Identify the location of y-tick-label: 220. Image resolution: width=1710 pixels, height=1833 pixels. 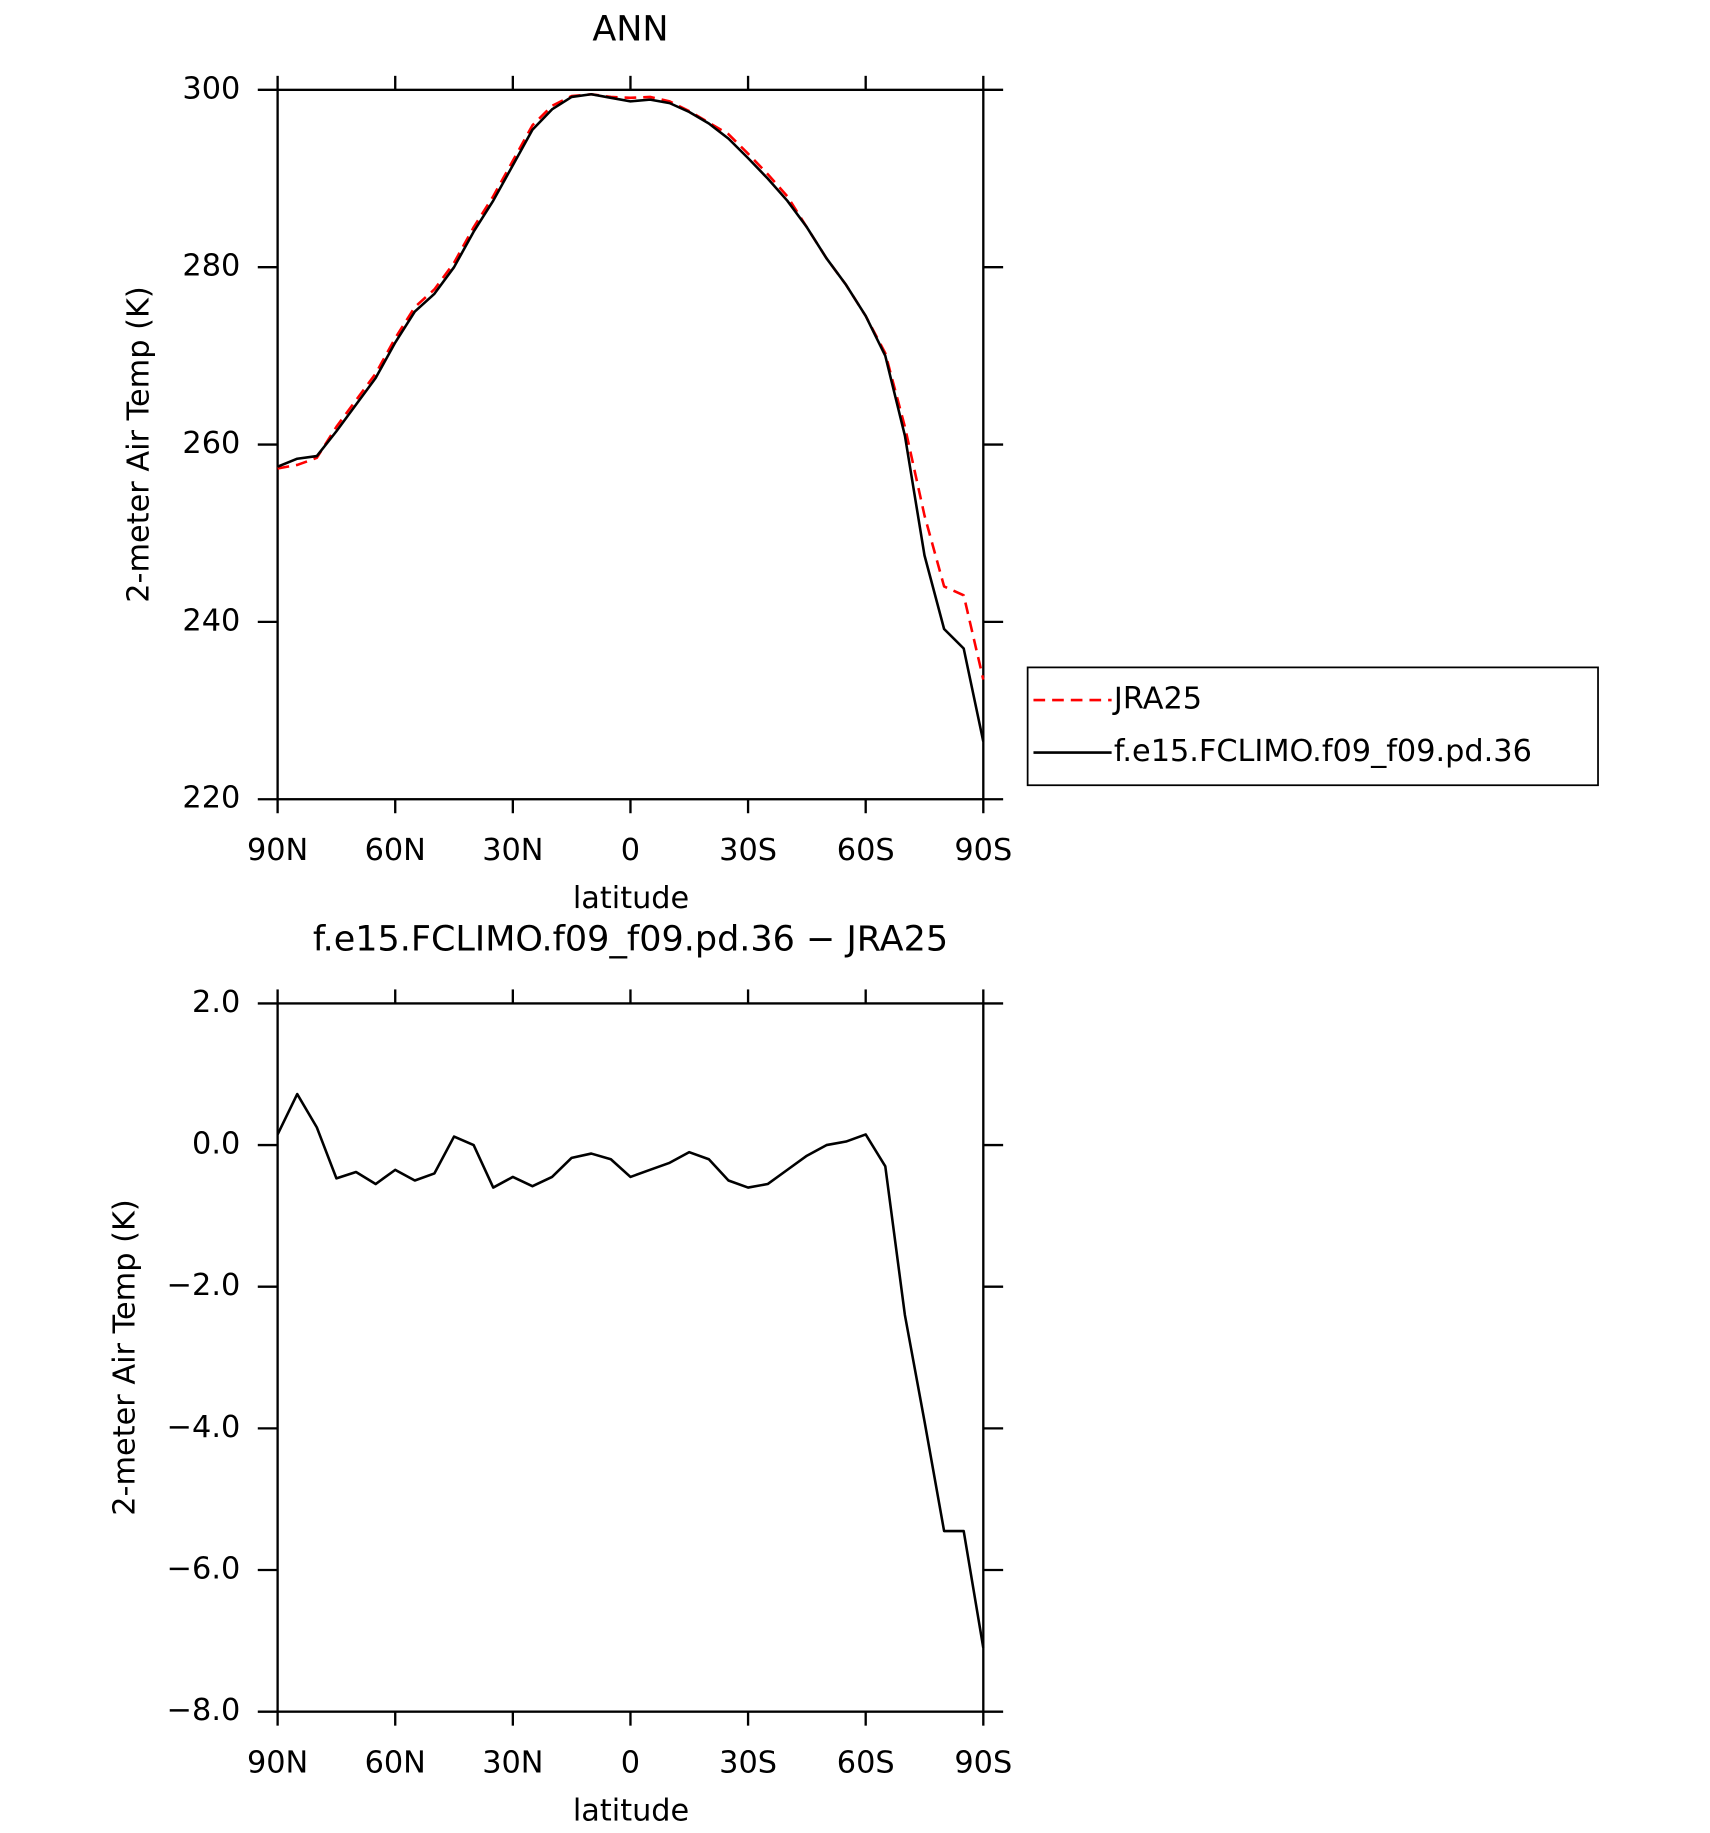
(211, 798).